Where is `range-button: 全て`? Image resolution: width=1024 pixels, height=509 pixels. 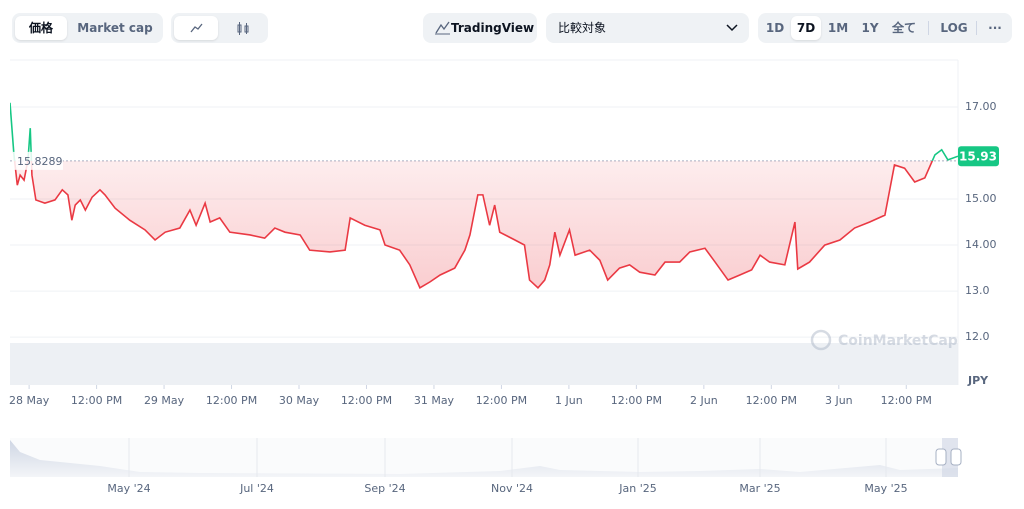 range-button: 全て is located at coordinates (903, 28).